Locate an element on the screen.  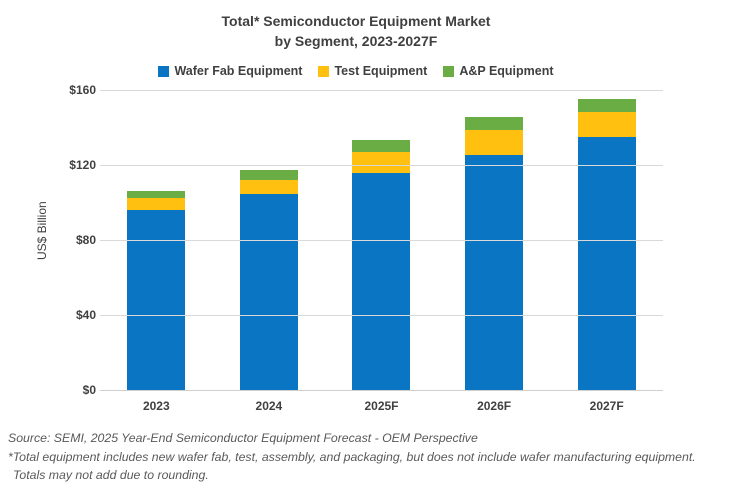
bar-slot-2027f is located at coordinates (606, 240).